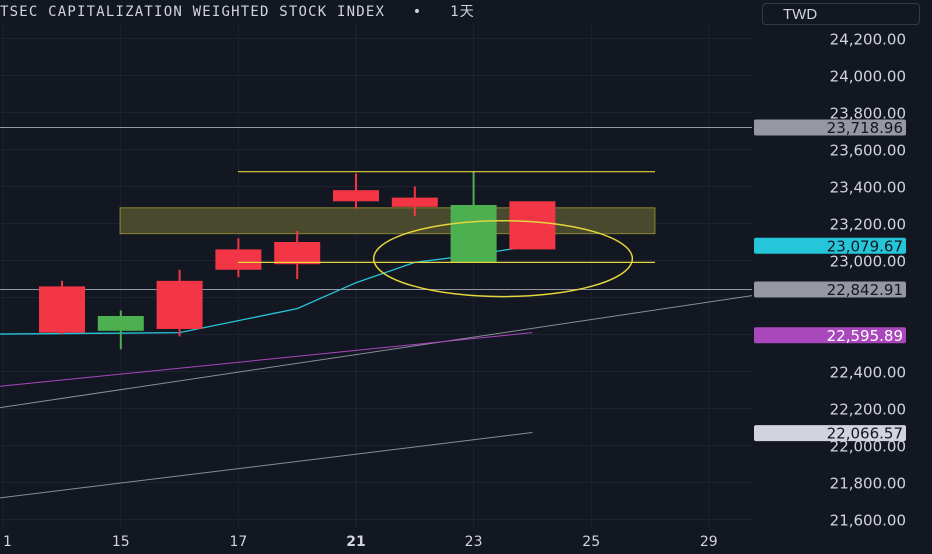  I want to click on time-tick-label: 29, so click(709, 542).